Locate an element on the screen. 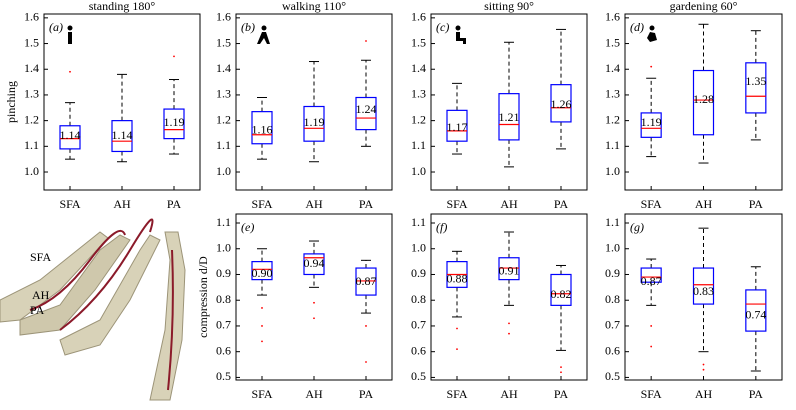 The height and width of the screenshot is (410, 796). image-label: AH is located at coordinates (41, 295).